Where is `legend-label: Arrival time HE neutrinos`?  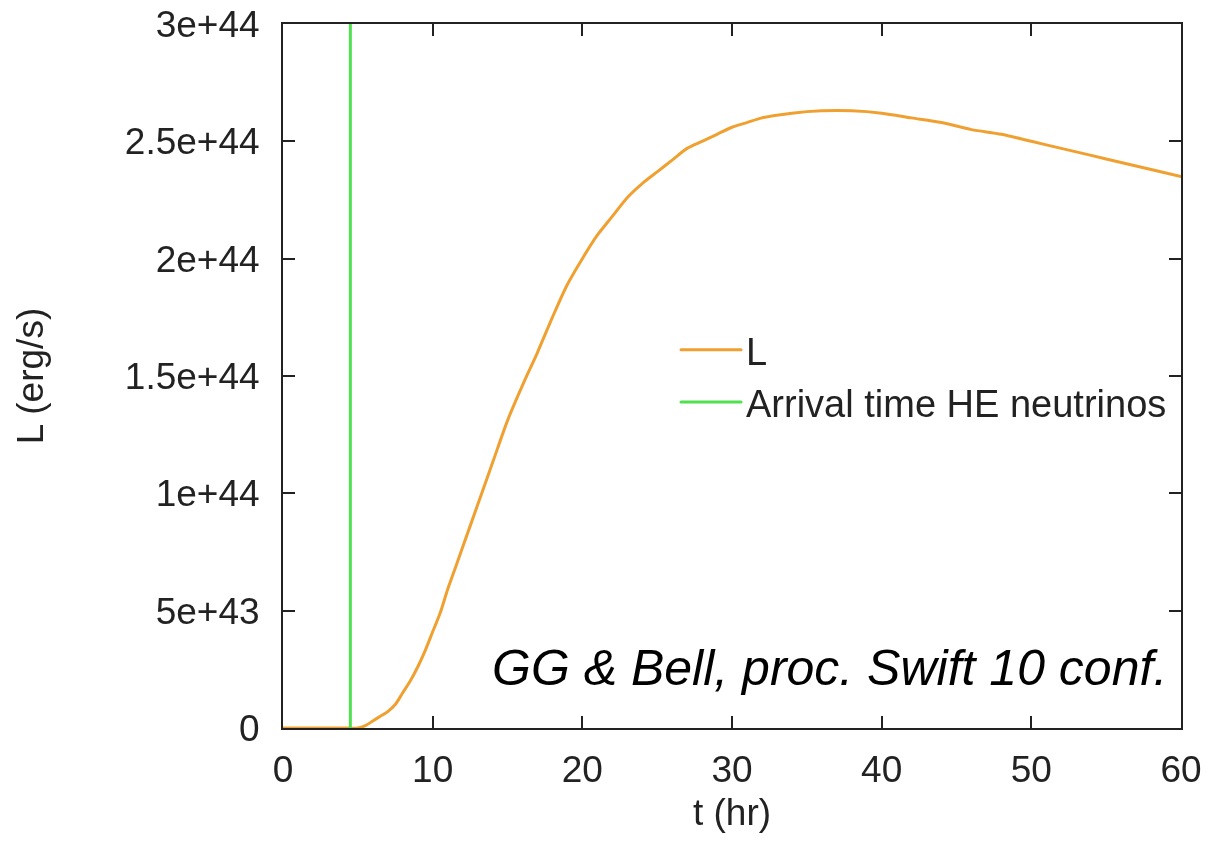 legend-label: Arrival time HE neutrinos is located at coordinates (956, 403).